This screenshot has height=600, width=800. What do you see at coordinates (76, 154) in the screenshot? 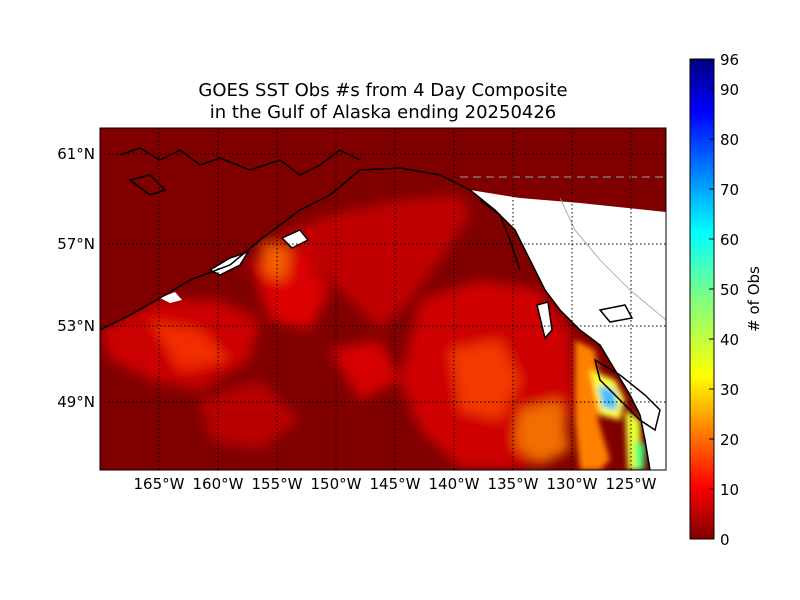
I see `lat-tick: 61°N` at bounding box center [76, 154].